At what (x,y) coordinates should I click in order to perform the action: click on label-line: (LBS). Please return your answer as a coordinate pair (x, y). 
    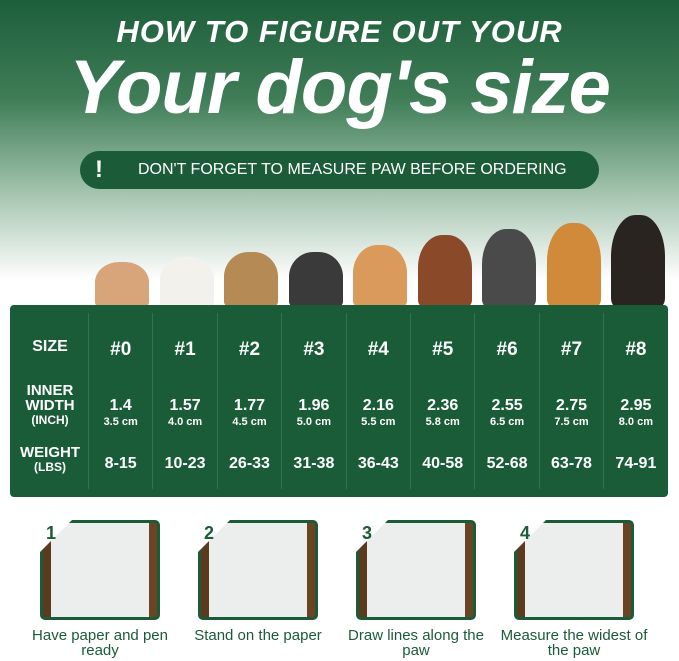
    Looking at the image, I should click on (50, 467).